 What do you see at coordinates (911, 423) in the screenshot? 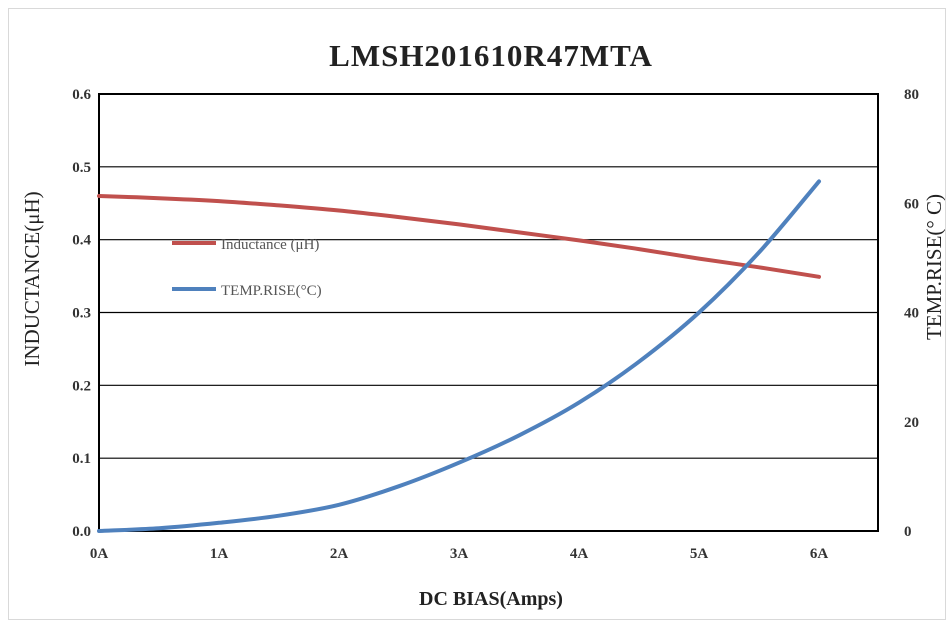
I see `y-right-tick-label: 20` at bounding box center [911, 423].